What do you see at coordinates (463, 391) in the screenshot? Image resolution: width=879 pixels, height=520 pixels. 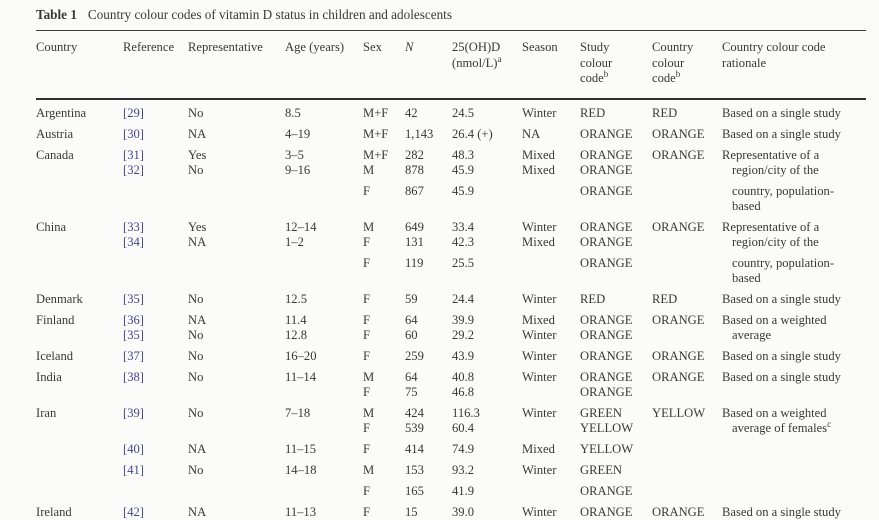 I see `cell-ohd: 46.8` at bounding box center [463, 391].